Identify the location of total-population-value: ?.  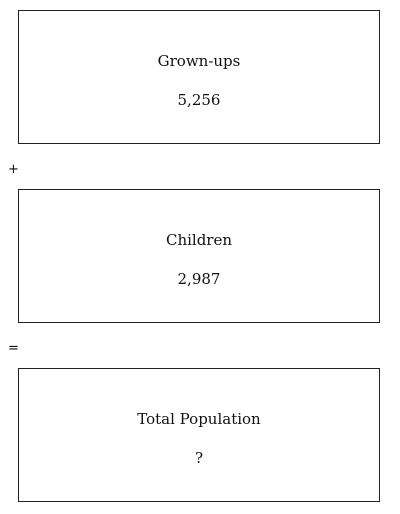
(199, 458).